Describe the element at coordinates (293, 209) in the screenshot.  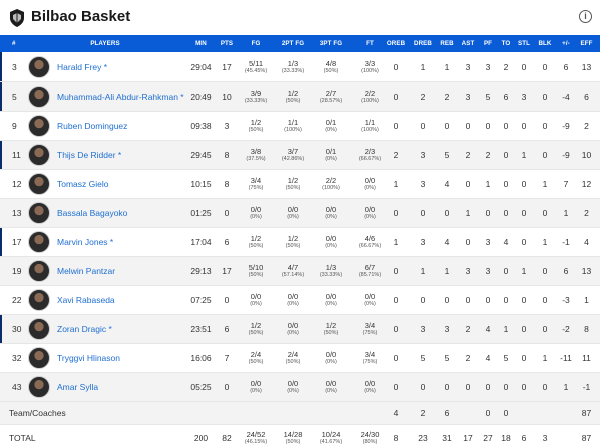
I see `two-point-fg-made-attempted: 0/0` at that location.